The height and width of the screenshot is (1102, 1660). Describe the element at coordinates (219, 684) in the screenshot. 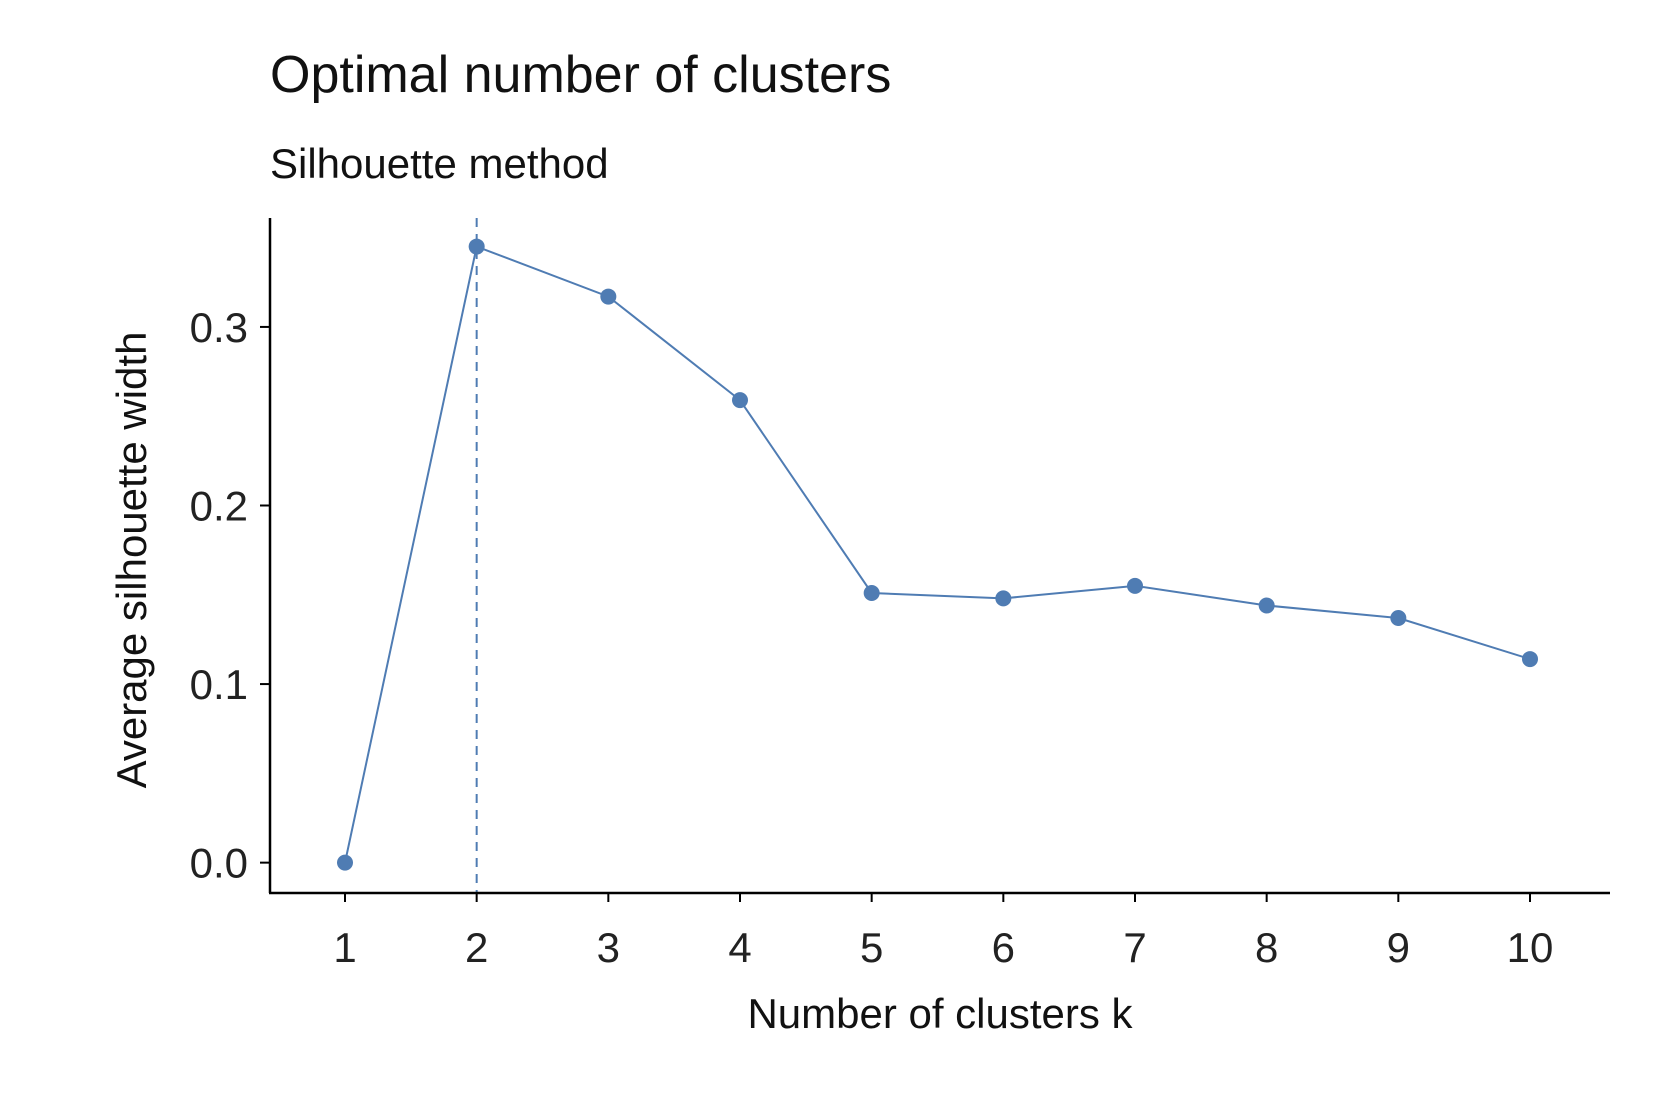

I see `y-tick-label: 0.1` at that location.